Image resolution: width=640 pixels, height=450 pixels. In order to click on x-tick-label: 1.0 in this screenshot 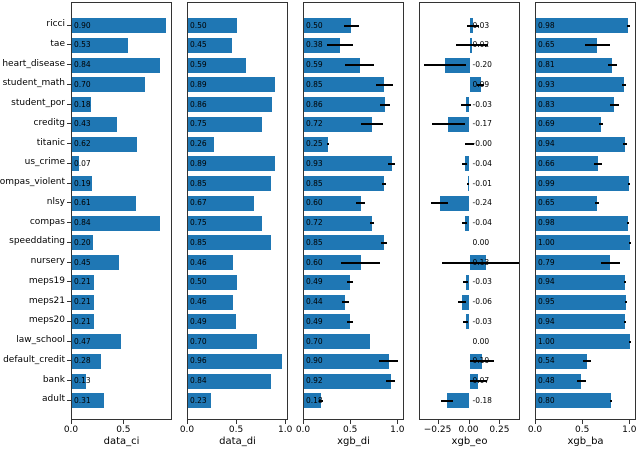, I will do `click(397, 430)`.